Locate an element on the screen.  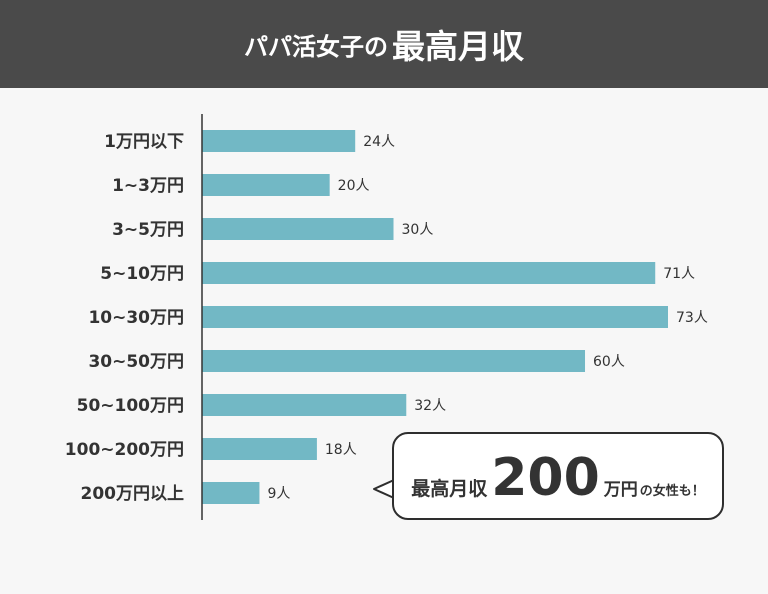
value-label: 9人 is located at coordinates (278, 494).